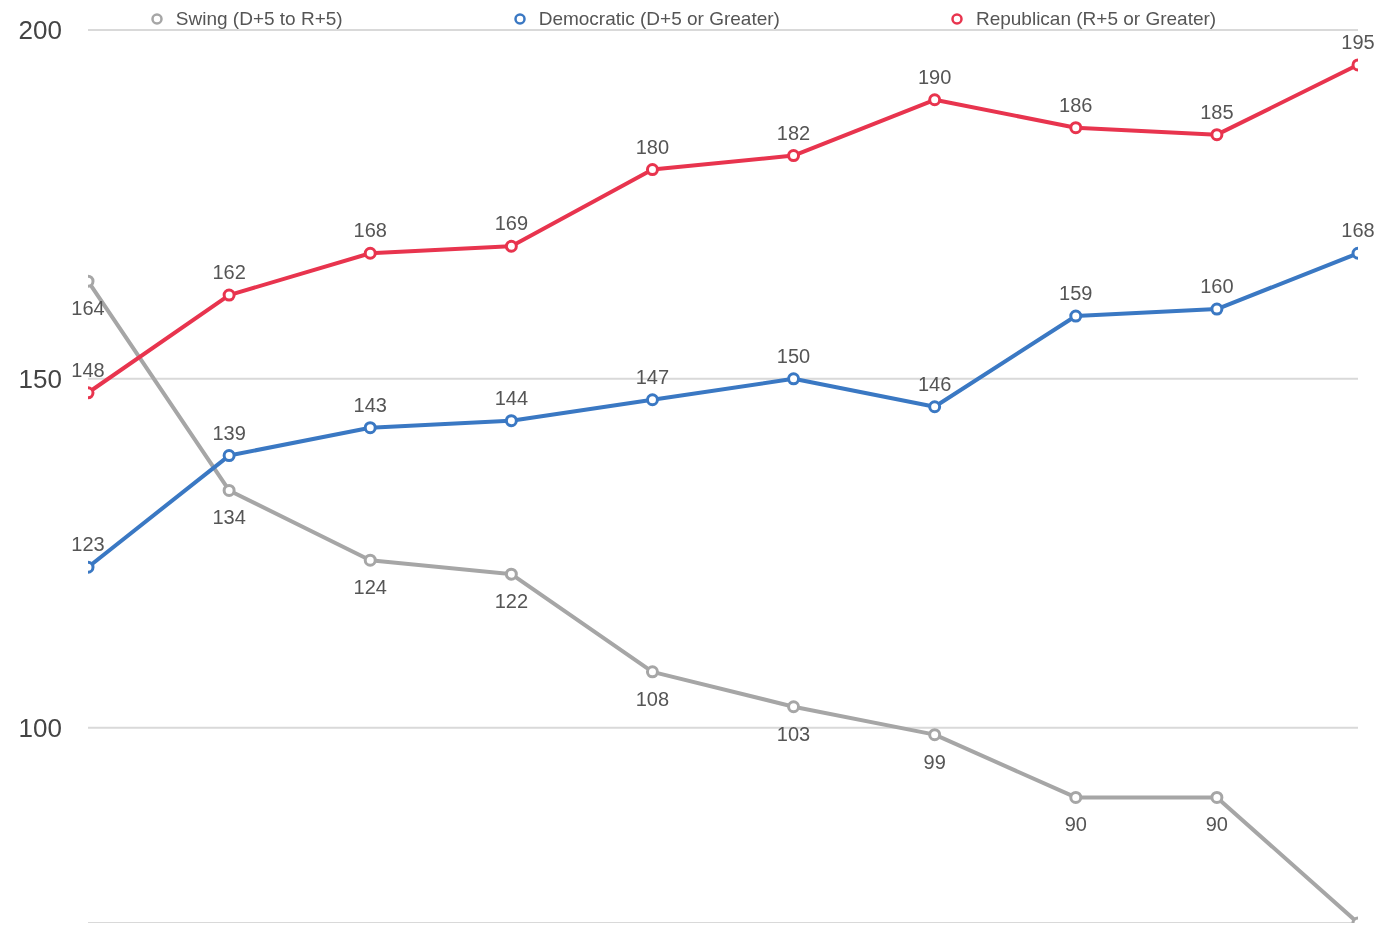 The width and height of the screenshot is (1395, 931). What do you see at coordinates (934, 761) in the screenshot?
I see `data-label: 99` at bounding box center [934, 761].